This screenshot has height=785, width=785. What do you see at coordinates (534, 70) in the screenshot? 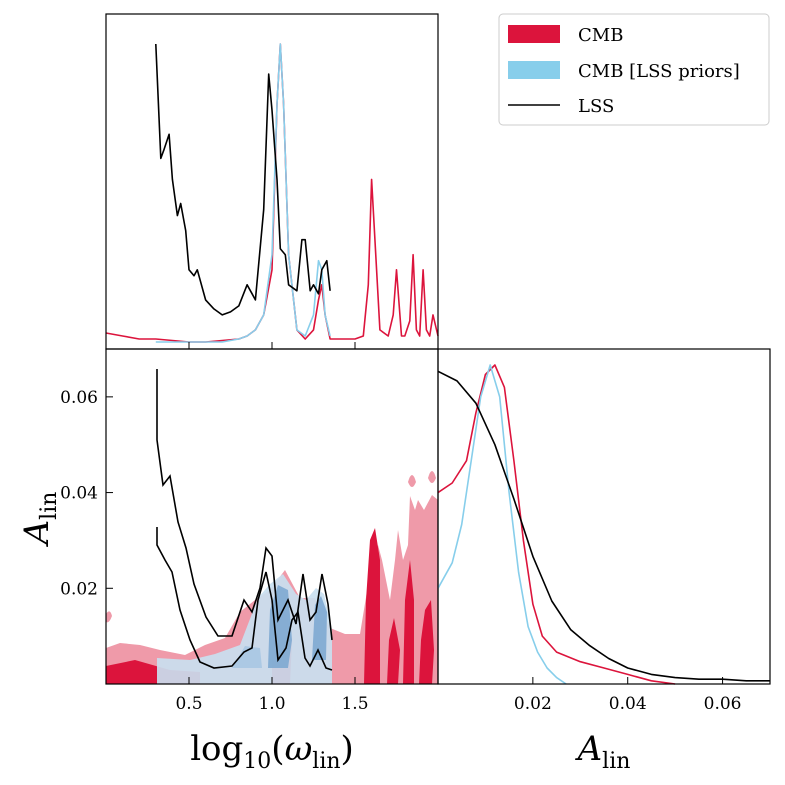
I see `legend-cmb-lss-swatch` at bounding box center [534, 70].